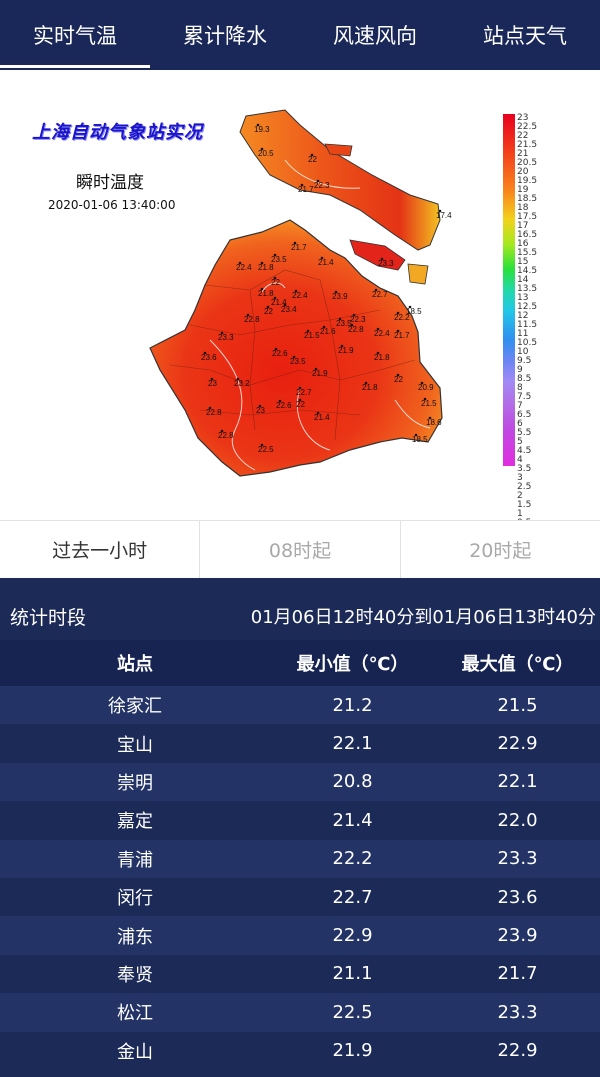  I want to click on table-header: 站点 最小值（℃） 最大值（℃）, so click(300, 663).